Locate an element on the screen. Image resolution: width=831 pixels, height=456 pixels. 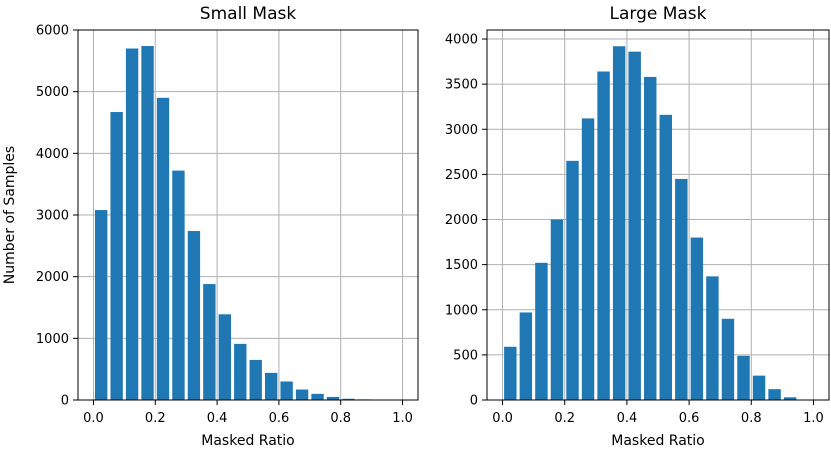
large-mask-y-tick-label: 0 is located at coordinates (474, 401).